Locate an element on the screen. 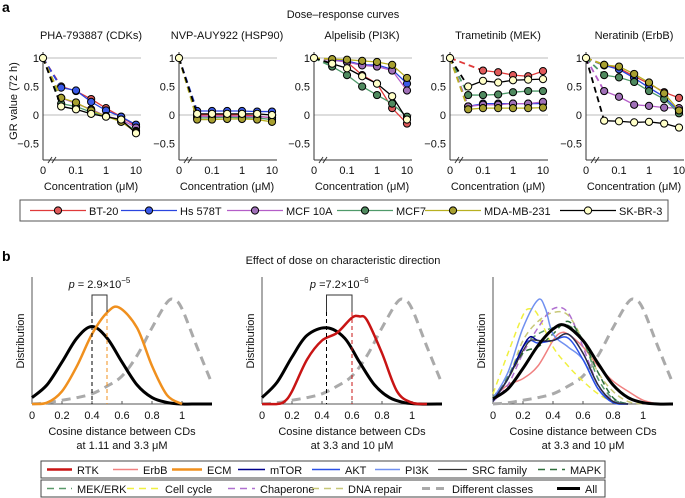 The image size is (685, 498). legend-label: MCF7 is located at coordinates (411, 212).